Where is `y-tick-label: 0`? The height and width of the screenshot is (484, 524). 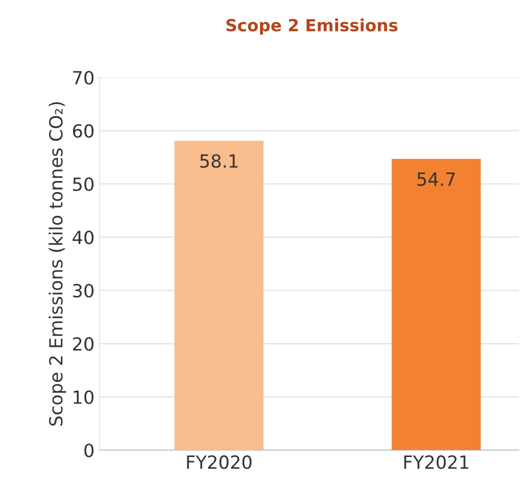 y-tick-label: 0 is located at coordinates (89, 451).